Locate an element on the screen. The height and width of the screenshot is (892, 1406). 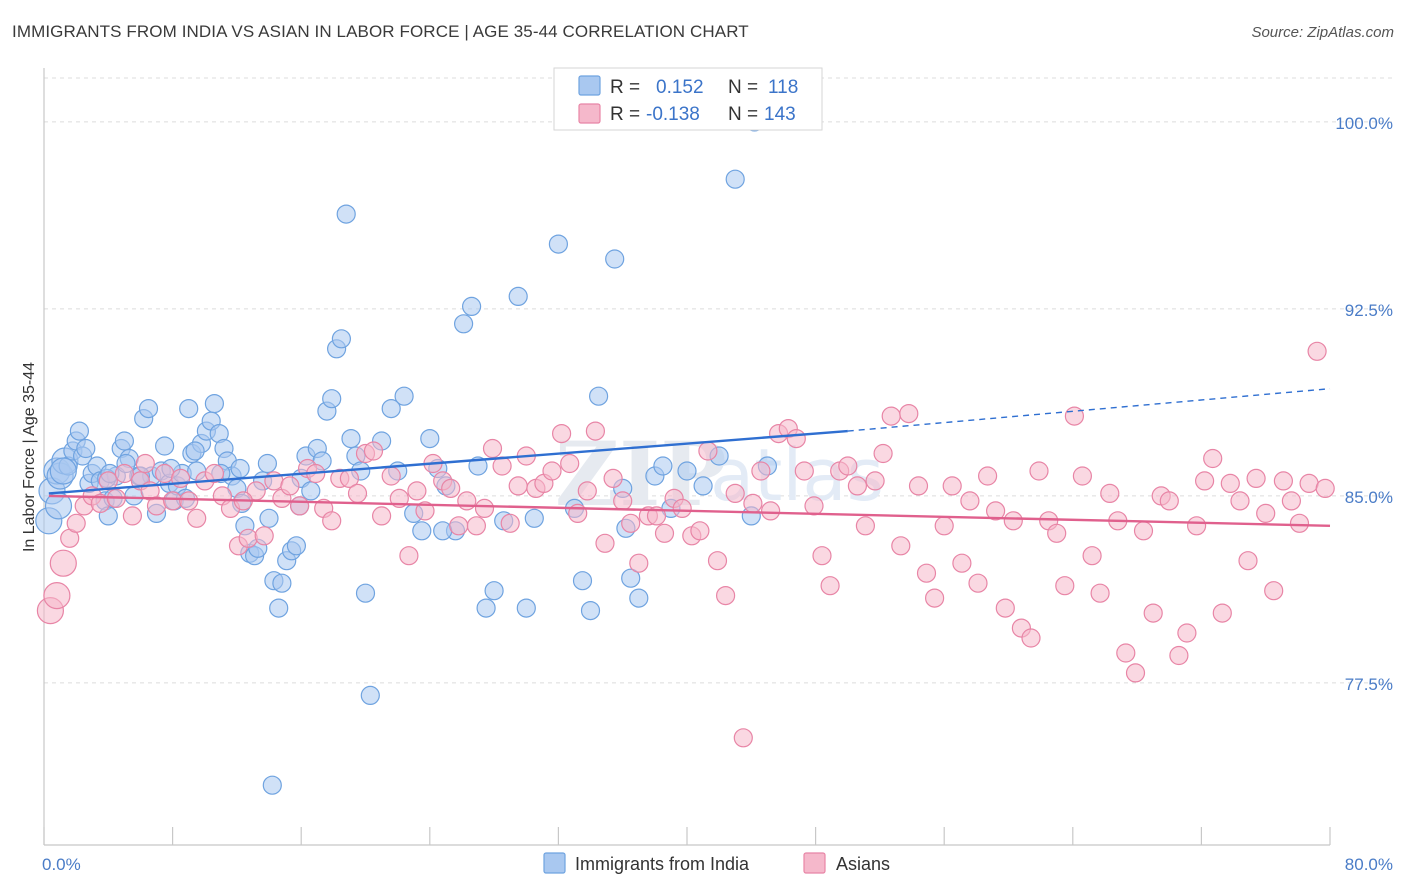
legend-n-value-india: 118 is located at coordinates (783, 87).